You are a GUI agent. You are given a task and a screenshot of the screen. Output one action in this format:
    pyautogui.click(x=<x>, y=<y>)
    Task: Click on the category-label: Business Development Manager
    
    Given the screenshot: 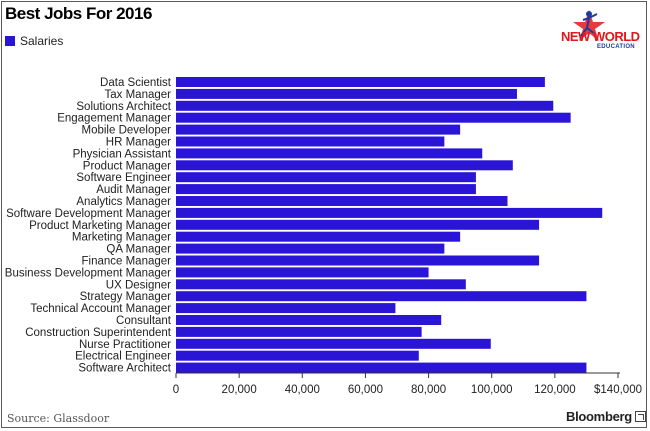 What is the action you would take?
    pyautogui.click(x=88, y=273)
    